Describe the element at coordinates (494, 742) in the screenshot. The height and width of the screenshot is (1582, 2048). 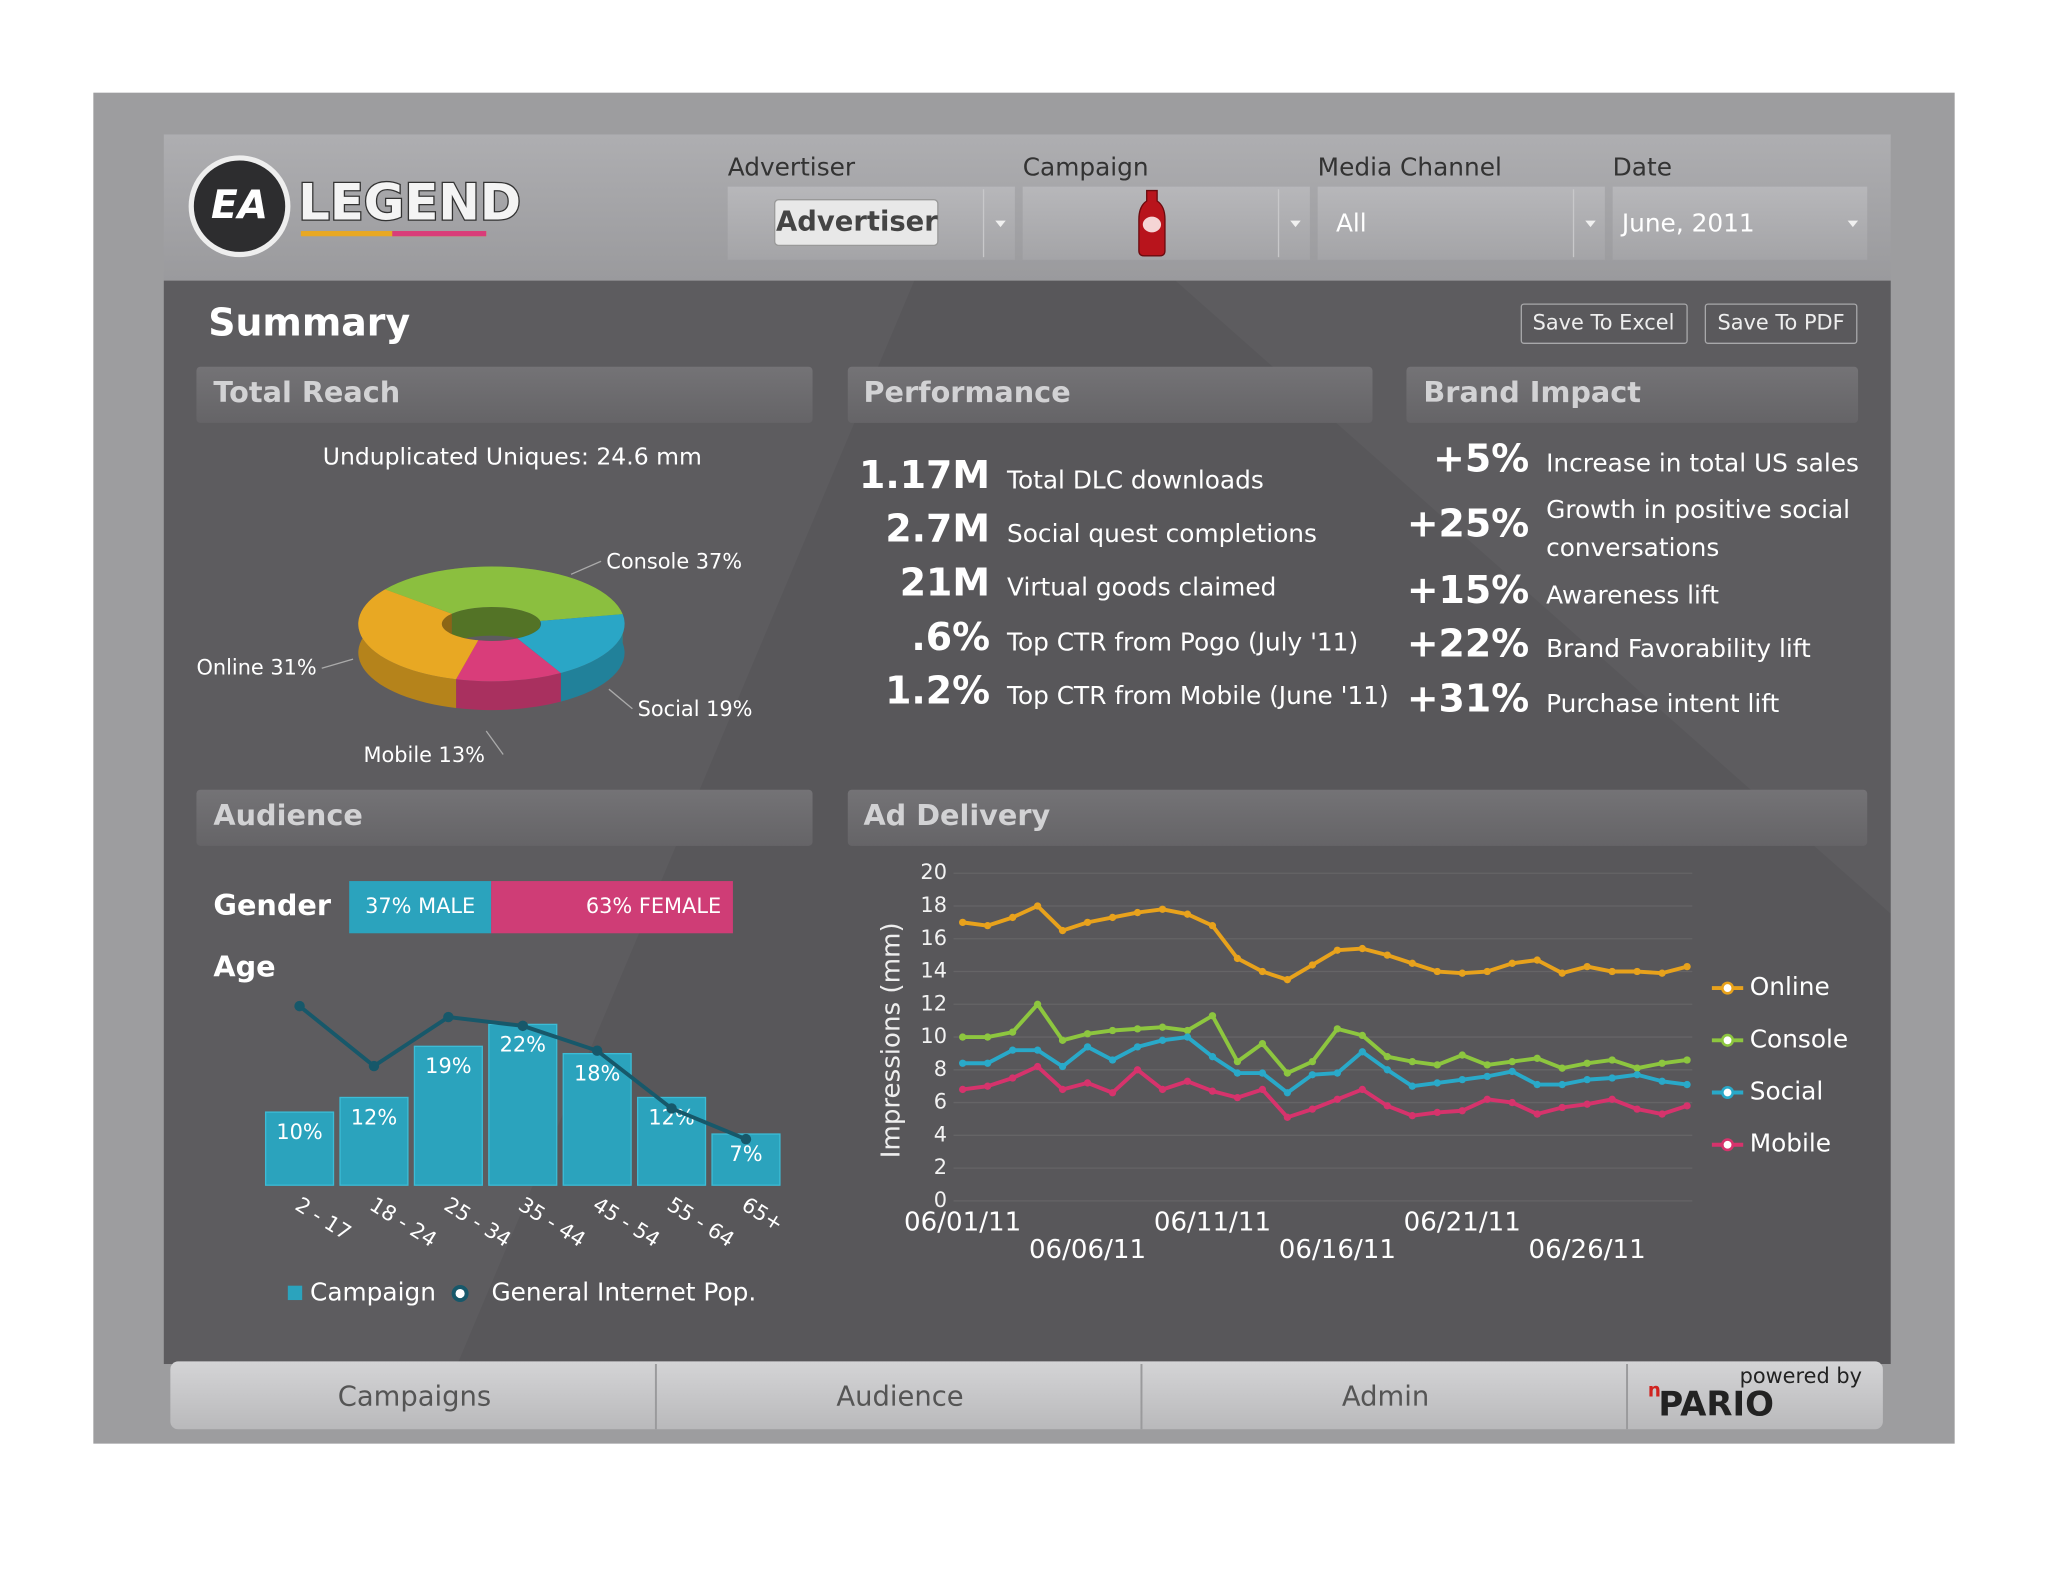
I see `pie-leader` at that location.